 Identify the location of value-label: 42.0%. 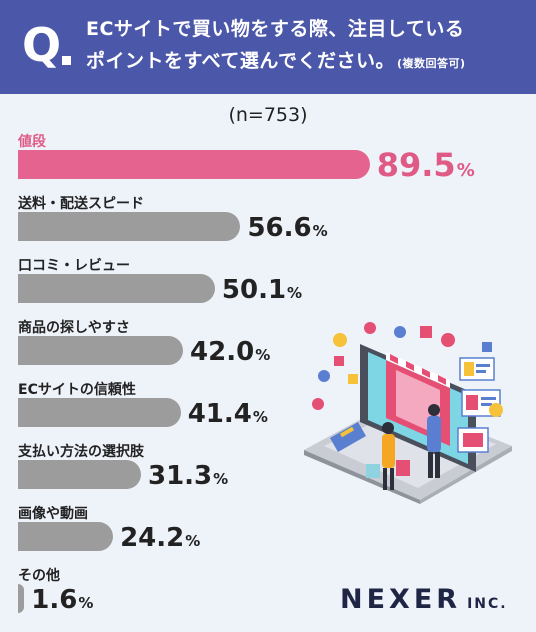
(230, 352).